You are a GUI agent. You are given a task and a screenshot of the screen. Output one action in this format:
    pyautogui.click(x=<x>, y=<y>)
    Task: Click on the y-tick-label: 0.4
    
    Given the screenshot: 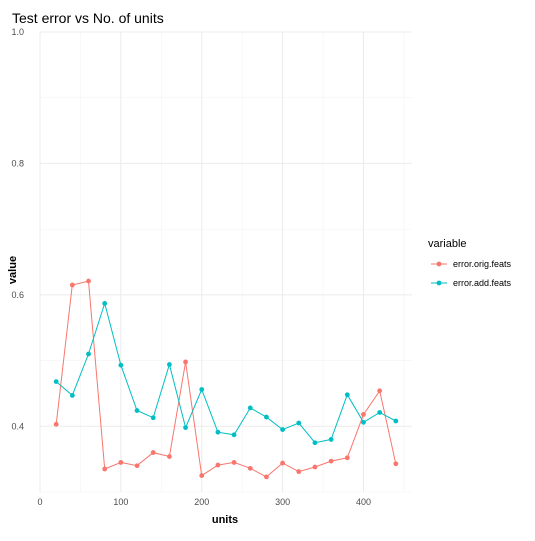 What is the action you would take?
    pyautogui.click(x=17, y=426)
    